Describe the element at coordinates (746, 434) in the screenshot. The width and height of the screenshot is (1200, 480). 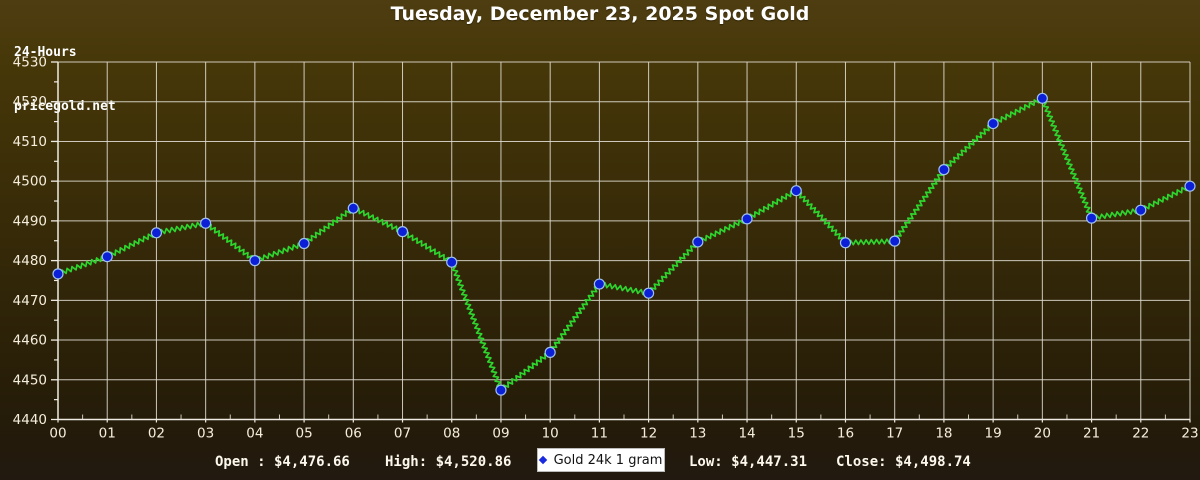
I see `svg-text: 14` at that location.